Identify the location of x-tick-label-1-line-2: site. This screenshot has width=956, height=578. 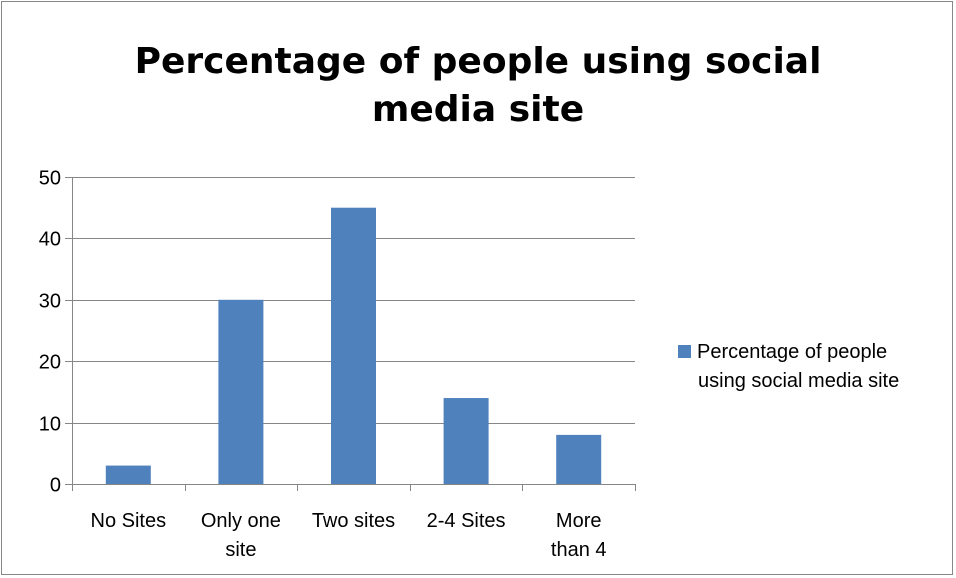
(240, 550).